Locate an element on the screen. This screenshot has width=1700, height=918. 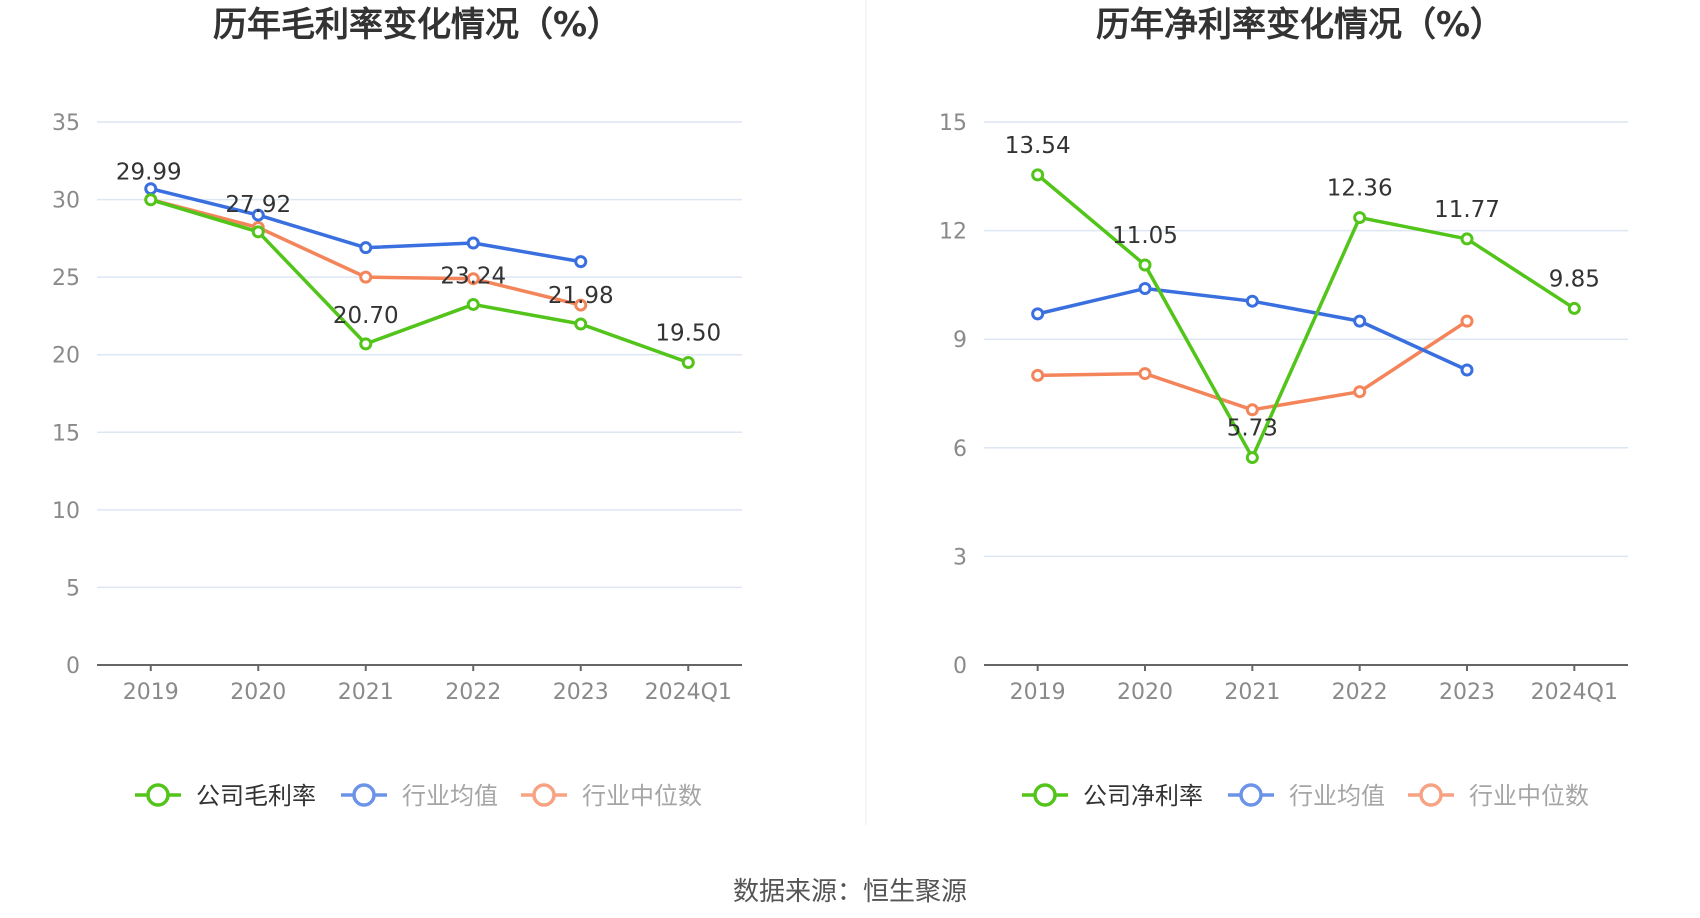
legend-item: 公司净利率 is located at coordinates (1112, 796).